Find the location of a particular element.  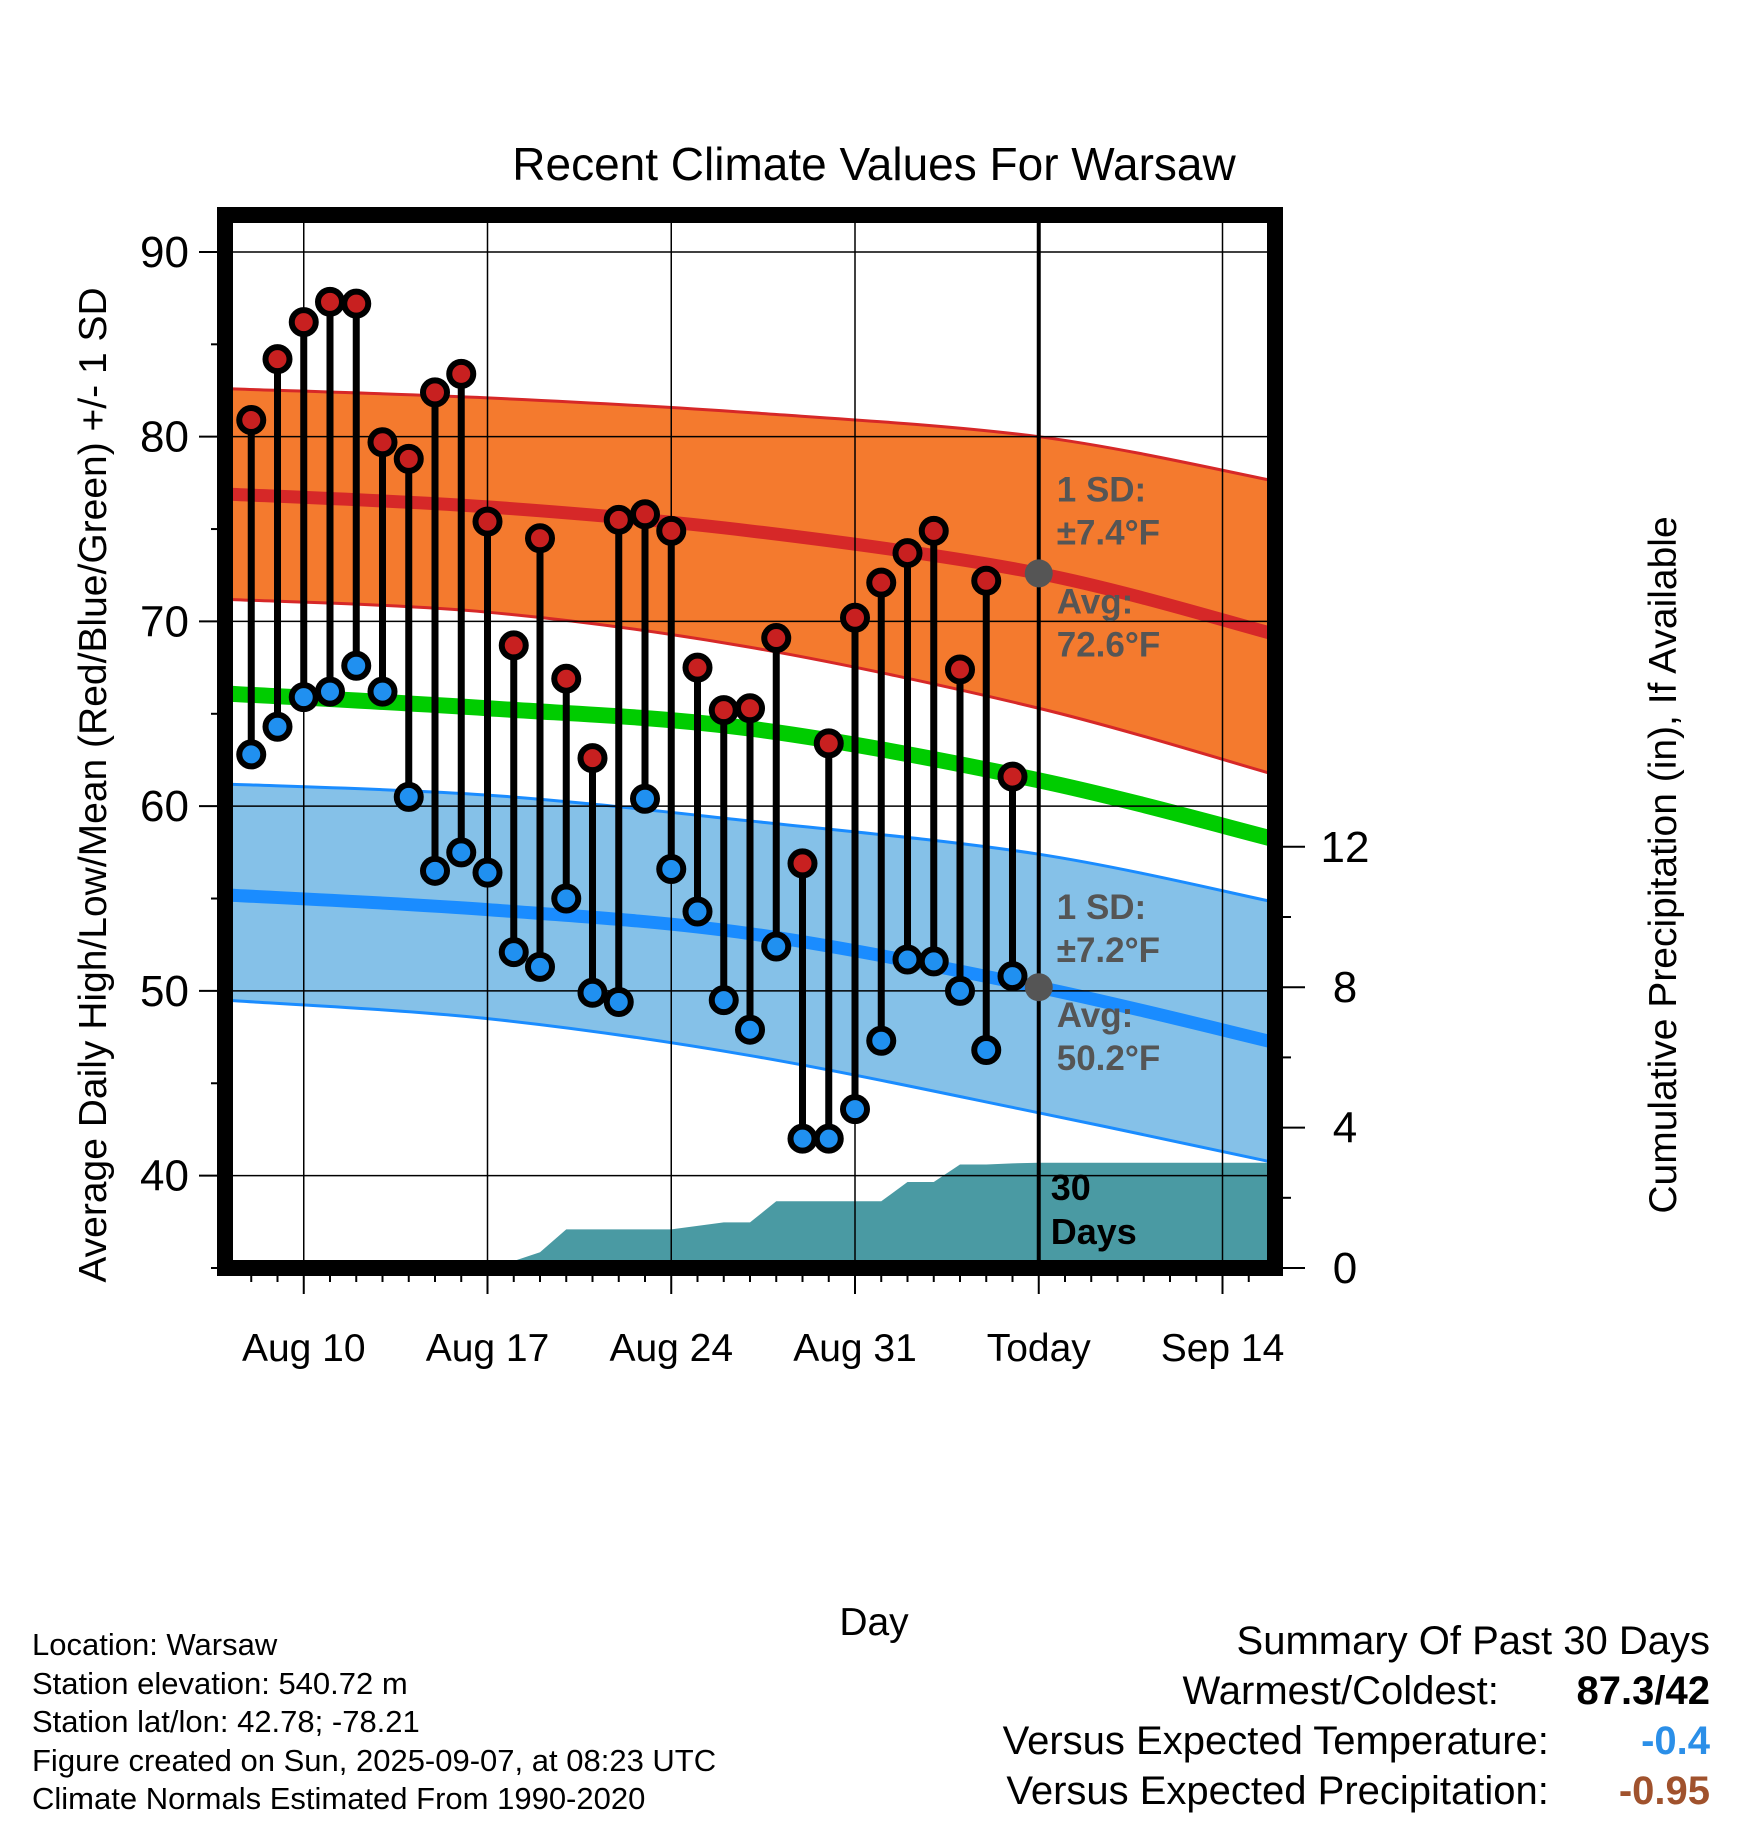

x-tick-label: Sep 14 is located at coordinates (1223, 1348).